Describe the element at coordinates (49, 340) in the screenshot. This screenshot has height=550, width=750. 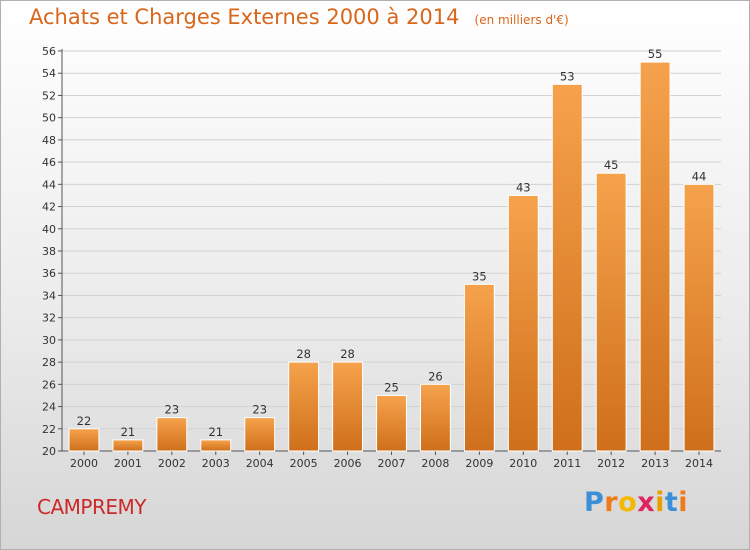
I see `y-tick-label: 30` at that location.